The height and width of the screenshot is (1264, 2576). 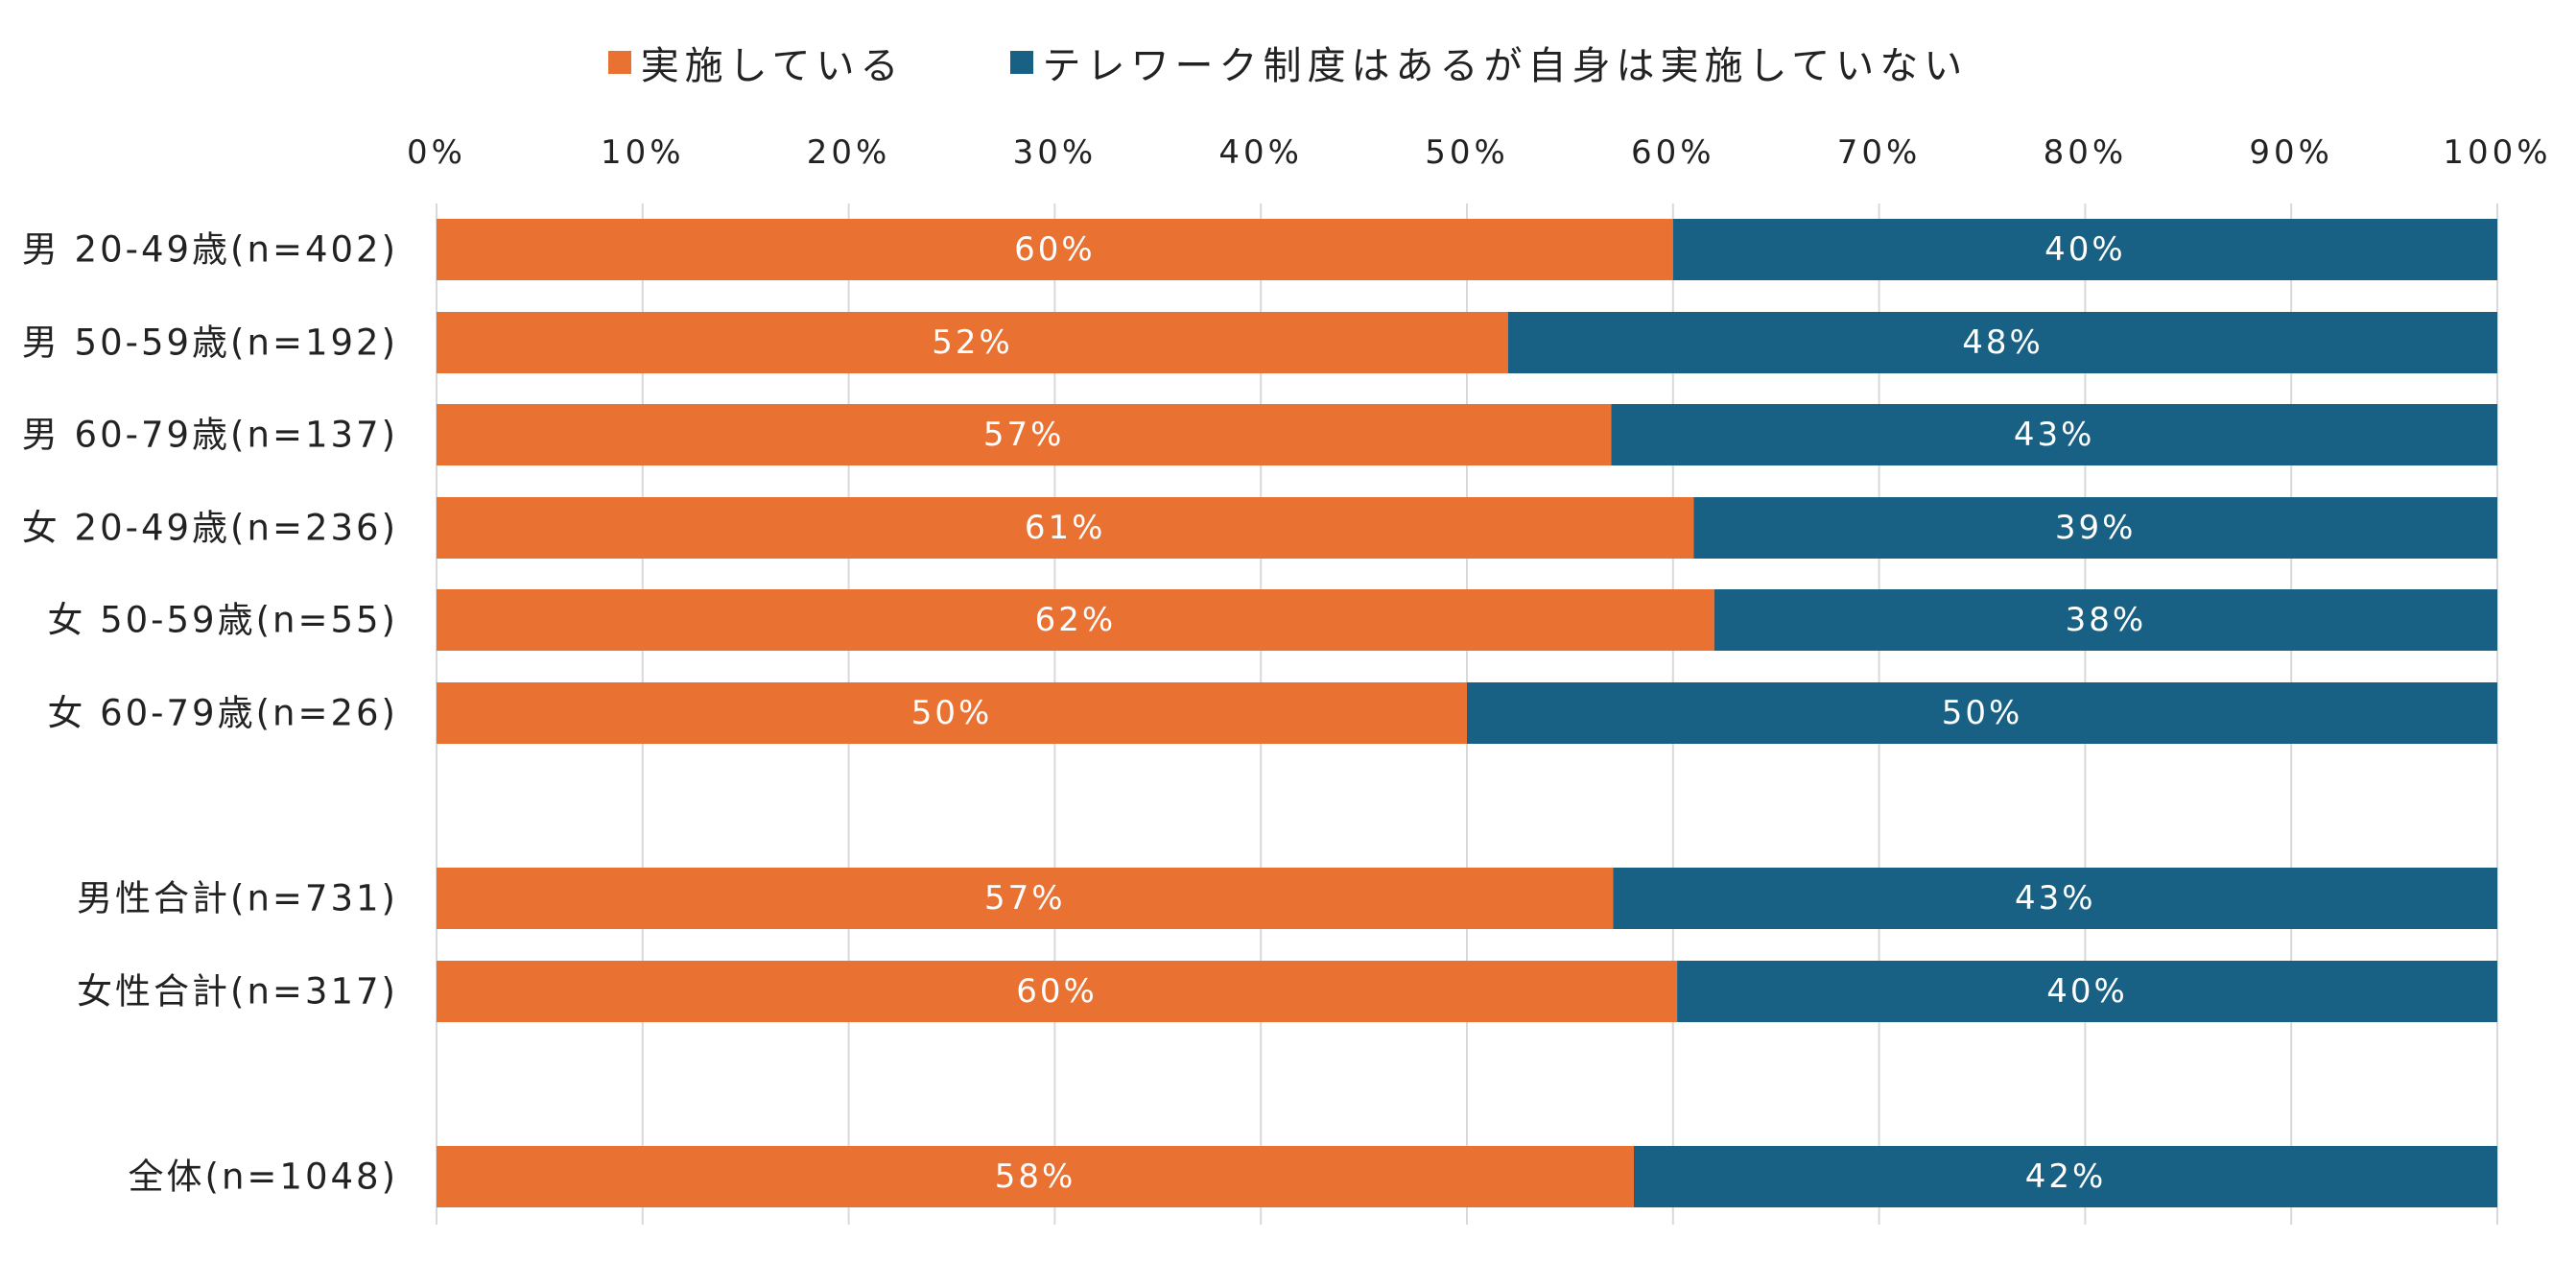 What do you see at coordinates (210, 435) in the screenshot?
I see `category-label: 男 60-79歳(n=137)` at bounding box center [210, 435].